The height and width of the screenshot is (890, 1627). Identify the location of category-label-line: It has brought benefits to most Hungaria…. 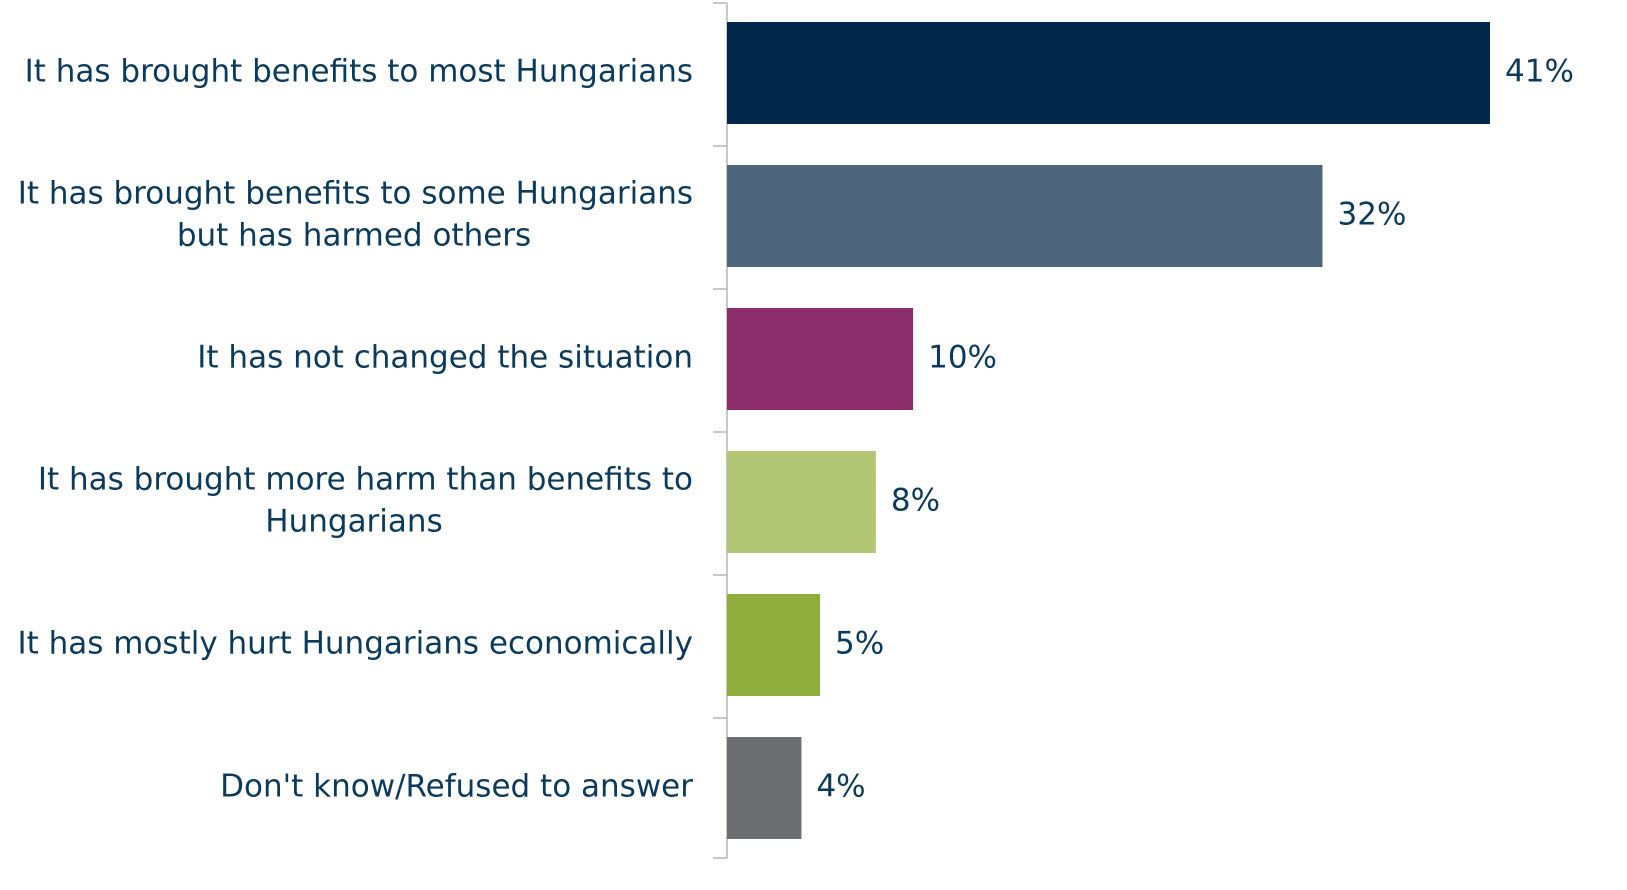
(359, 72).